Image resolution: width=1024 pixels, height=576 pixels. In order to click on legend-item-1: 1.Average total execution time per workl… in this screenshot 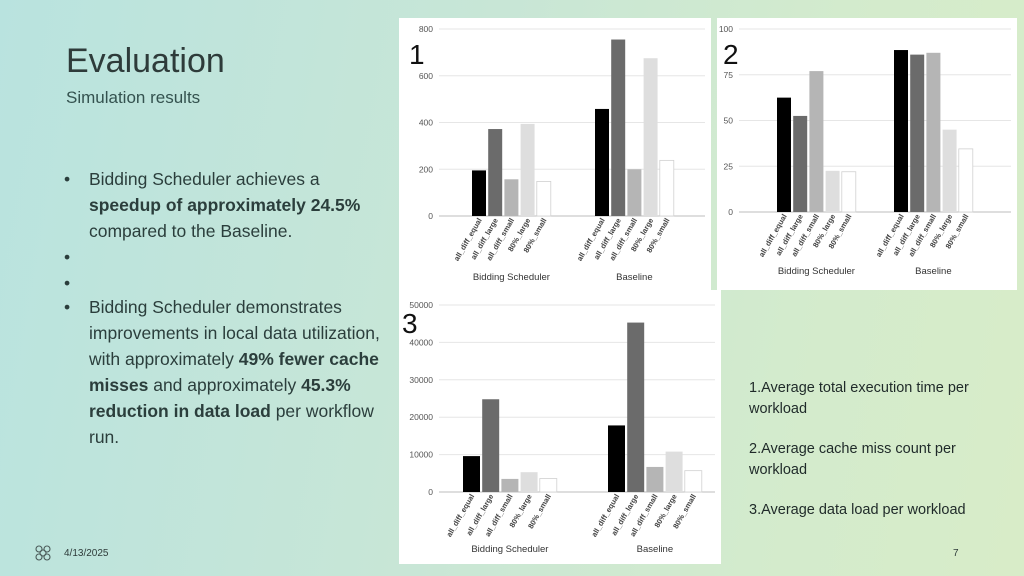, I will do `click(859, 398)`.